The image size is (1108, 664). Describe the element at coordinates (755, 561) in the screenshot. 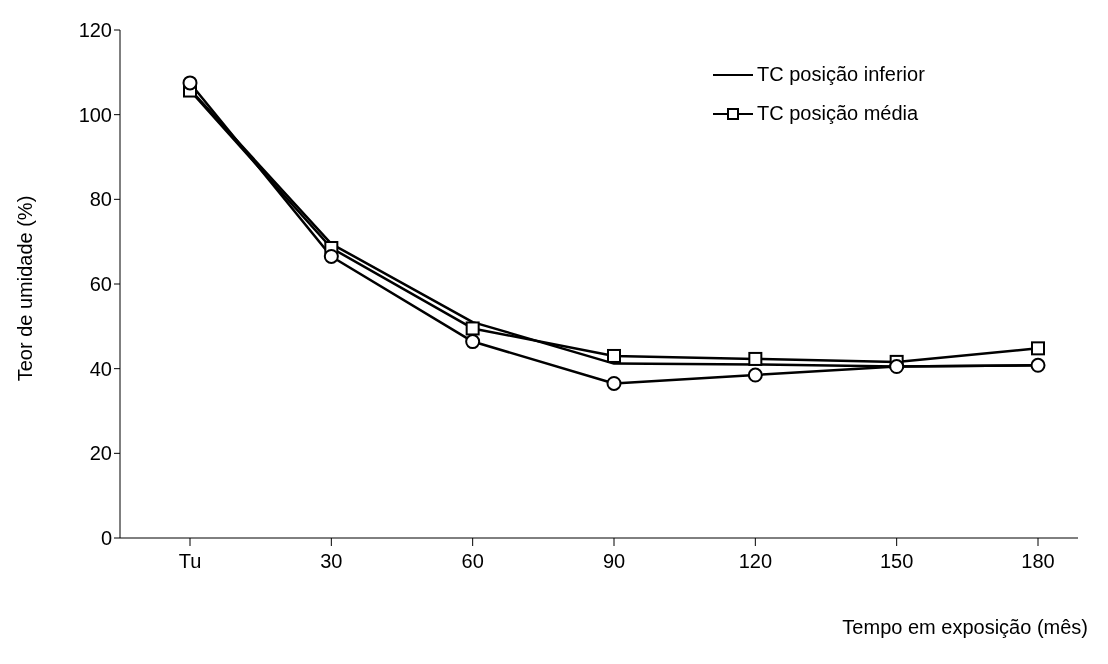

I see `x-tick-label: 120` at that location.